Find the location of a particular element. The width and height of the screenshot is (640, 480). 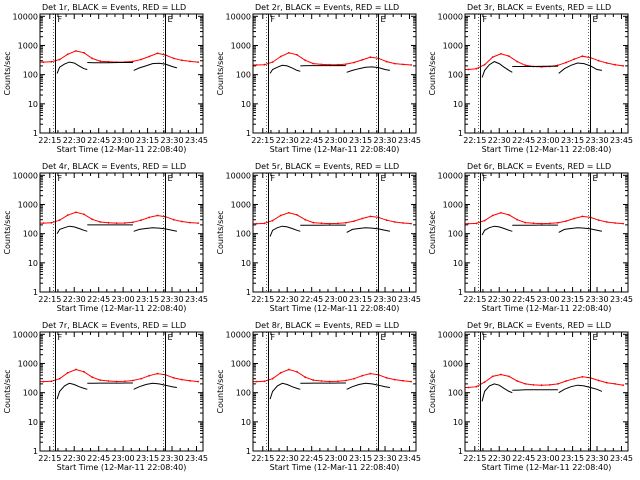

panel-title: Det 3r, BLACK = Events, RED = LLD is located at coordinates (539, 7).